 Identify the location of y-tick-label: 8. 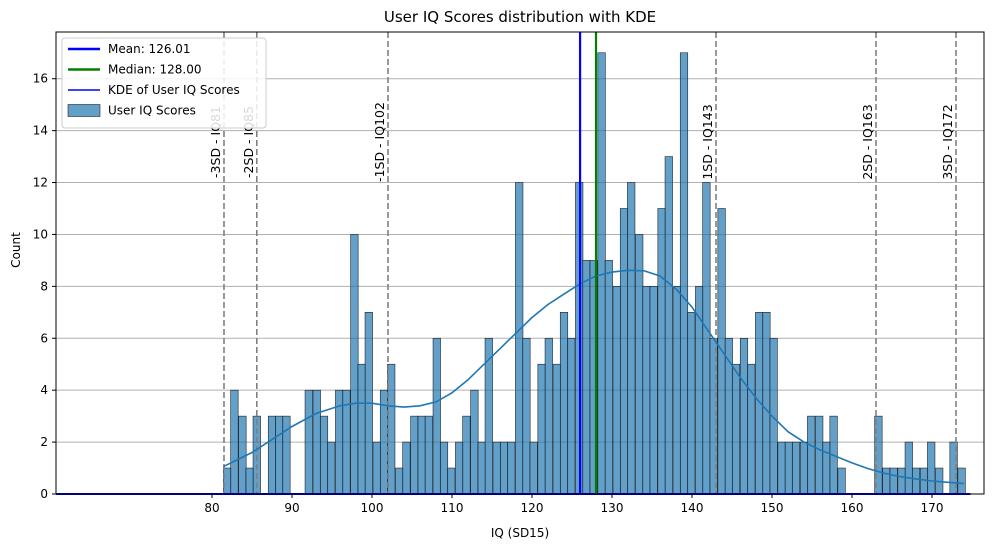
(44, 286).